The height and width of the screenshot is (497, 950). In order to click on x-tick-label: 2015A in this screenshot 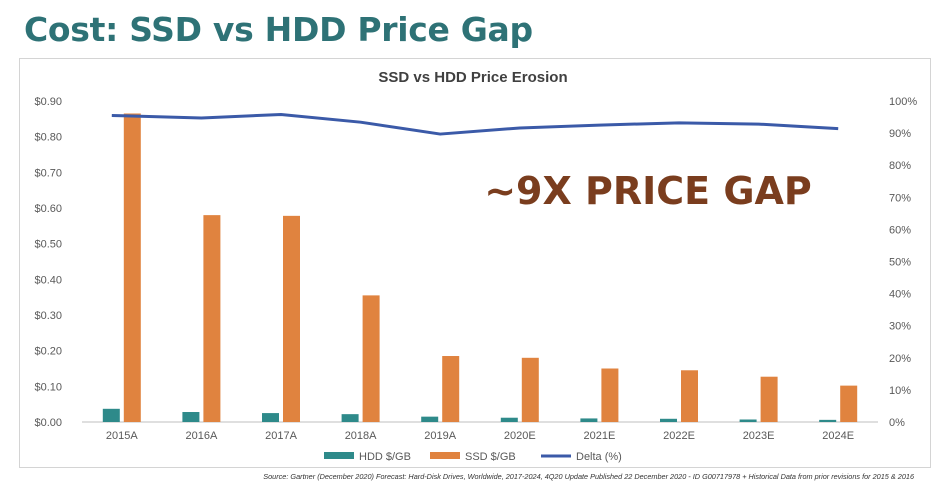, I will do `click(122, 436)`.